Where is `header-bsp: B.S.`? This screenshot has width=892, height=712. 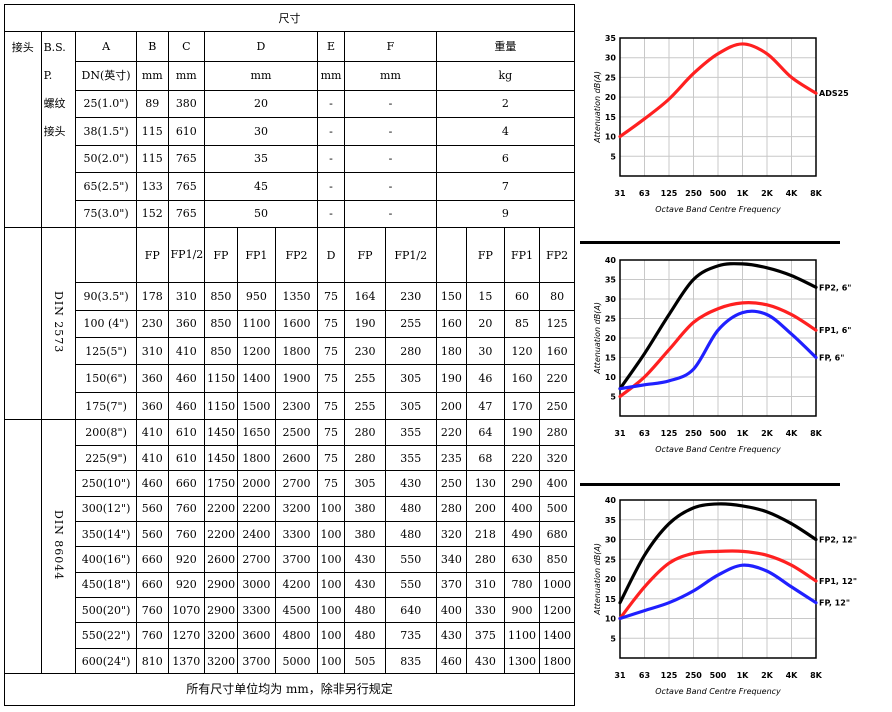 header-bsp: B.S. is located at coordinates (58, 46).